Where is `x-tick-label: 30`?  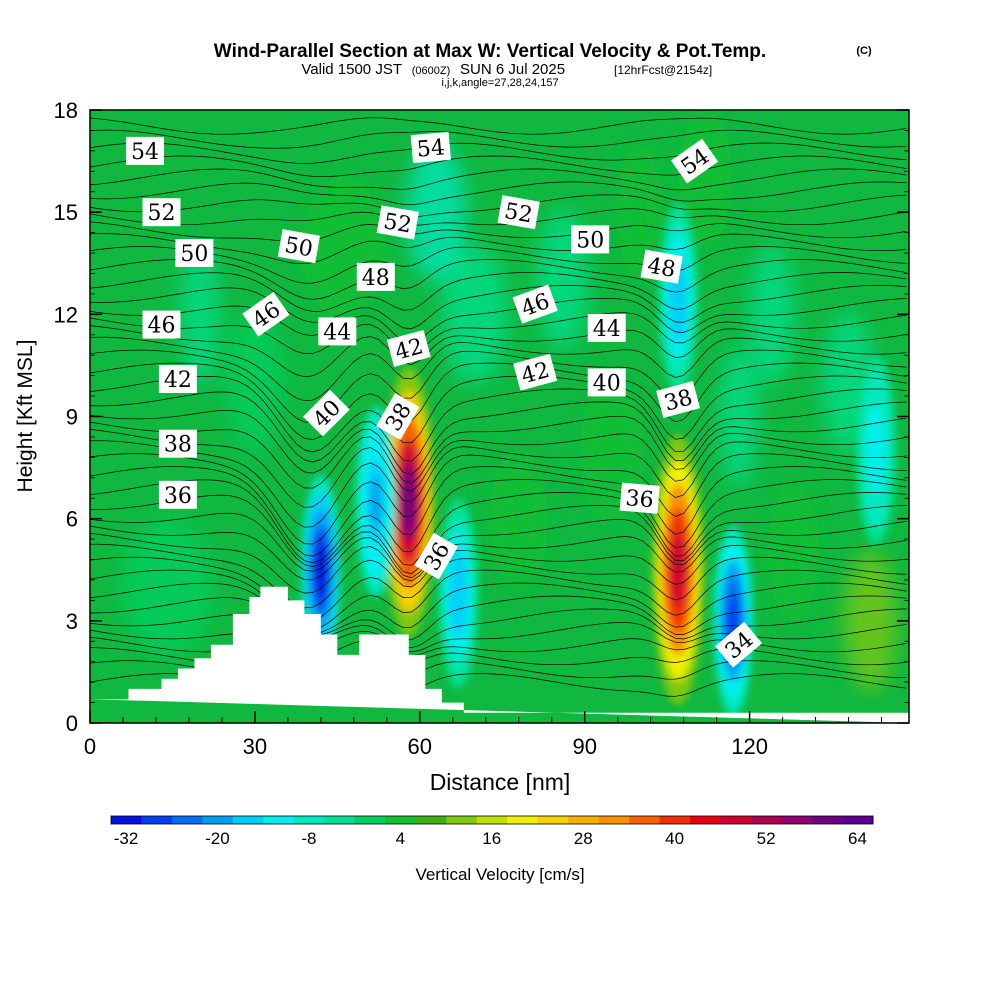 x-tick-label: 30 is located at coordinates (255, 746).